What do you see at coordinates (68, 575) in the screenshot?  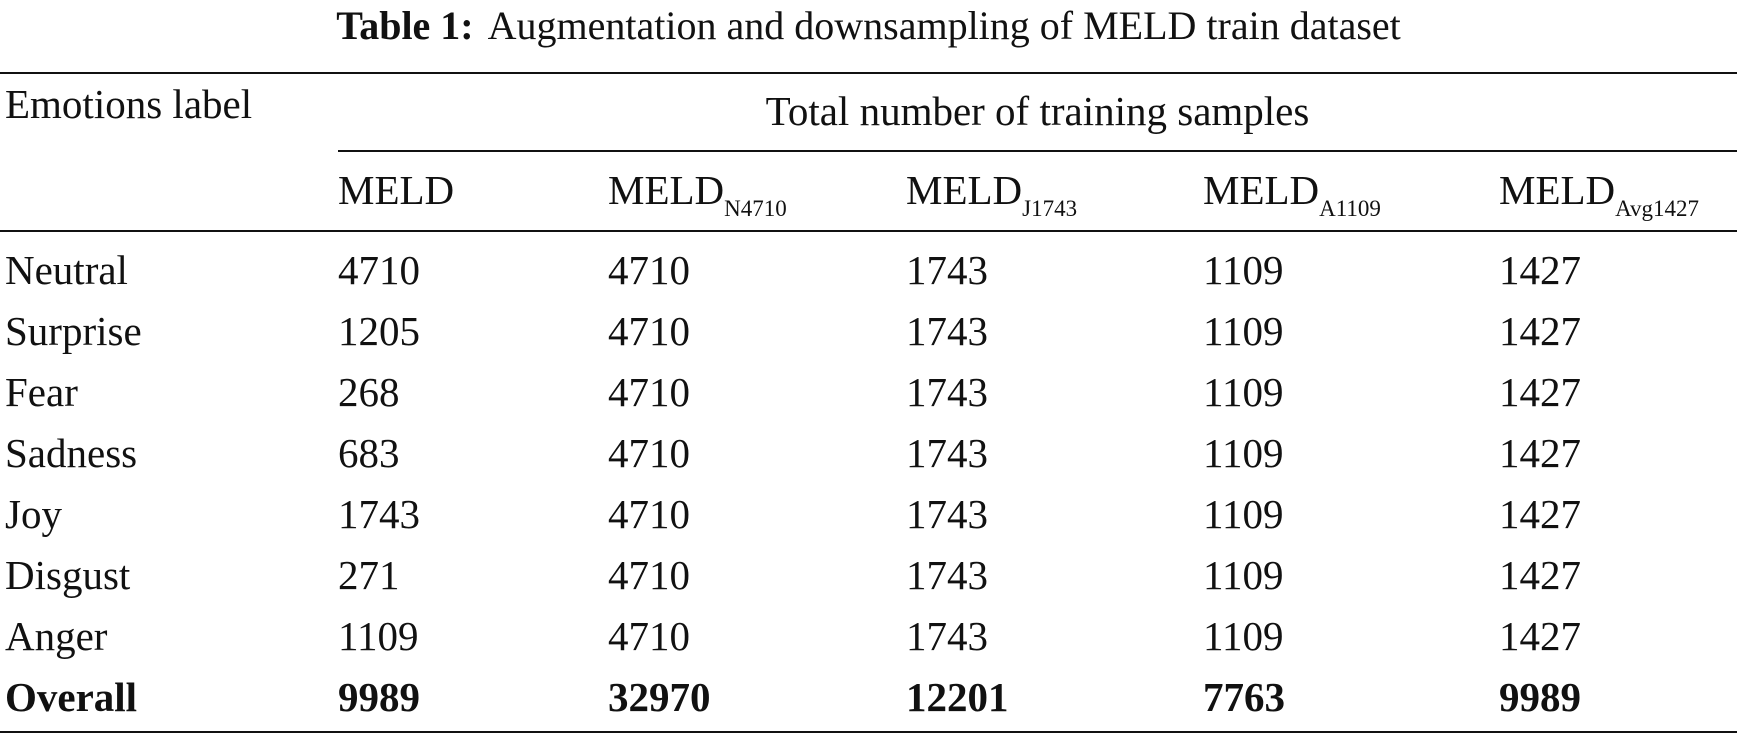 I see `row-label: Disgust` at bounding box center [68, 575].